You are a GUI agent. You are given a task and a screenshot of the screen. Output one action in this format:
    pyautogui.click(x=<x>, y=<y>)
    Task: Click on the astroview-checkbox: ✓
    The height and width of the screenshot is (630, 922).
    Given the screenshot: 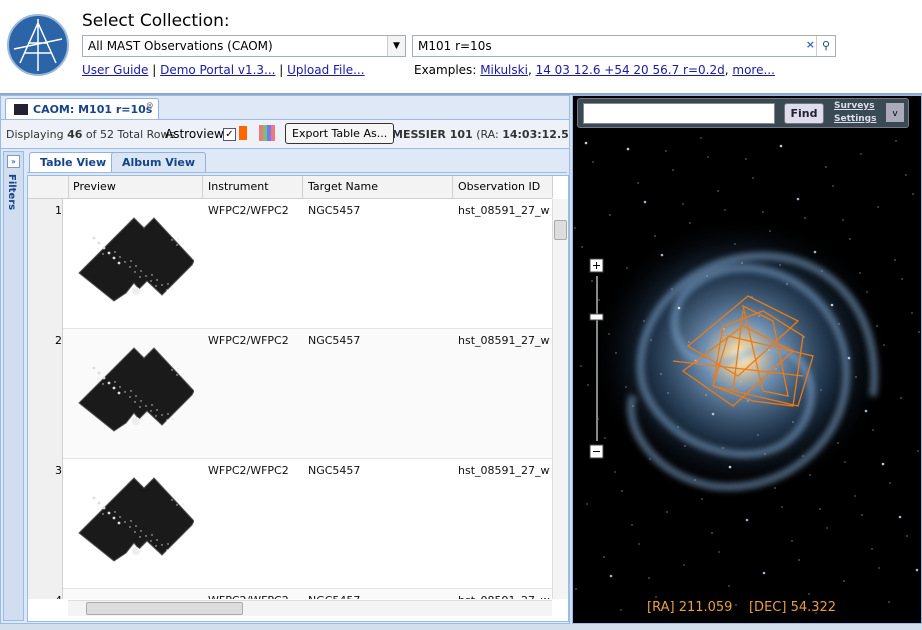 What is the action you would take?
    pyautogui.click(x=229, y=134)
    